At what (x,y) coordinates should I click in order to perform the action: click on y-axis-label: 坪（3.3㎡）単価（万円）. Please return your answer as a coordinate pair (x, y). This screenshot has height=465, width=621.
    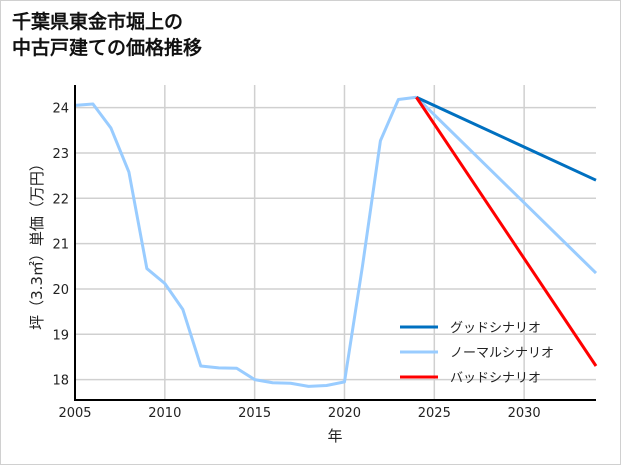
    Looking at the image, I should click on (37, 243).